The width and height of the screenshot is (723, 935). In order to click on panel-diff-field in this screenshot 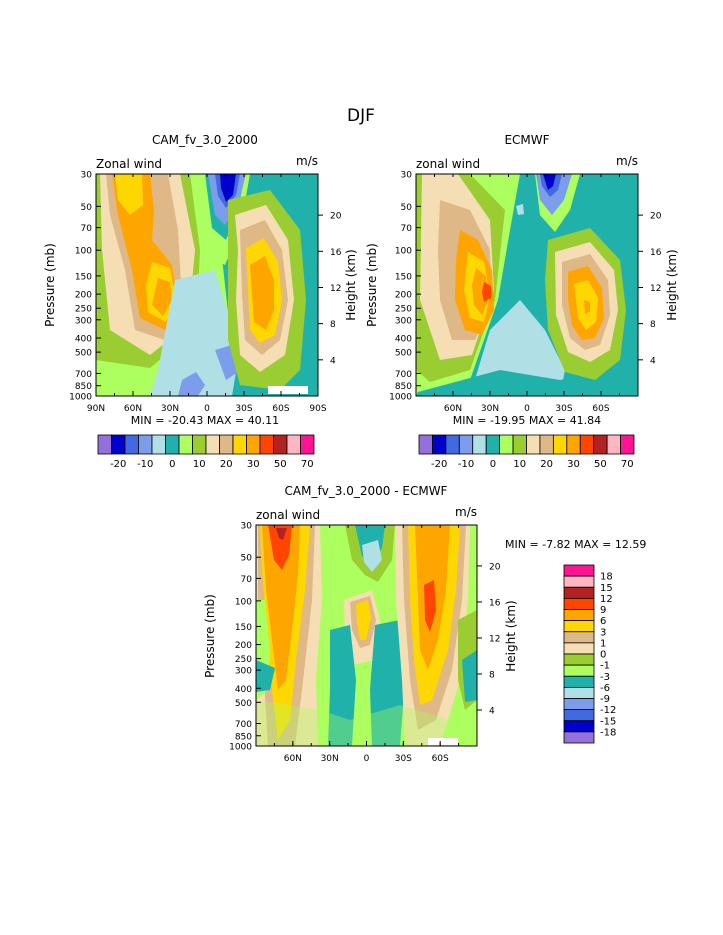, I will do `click(366, 635)`.